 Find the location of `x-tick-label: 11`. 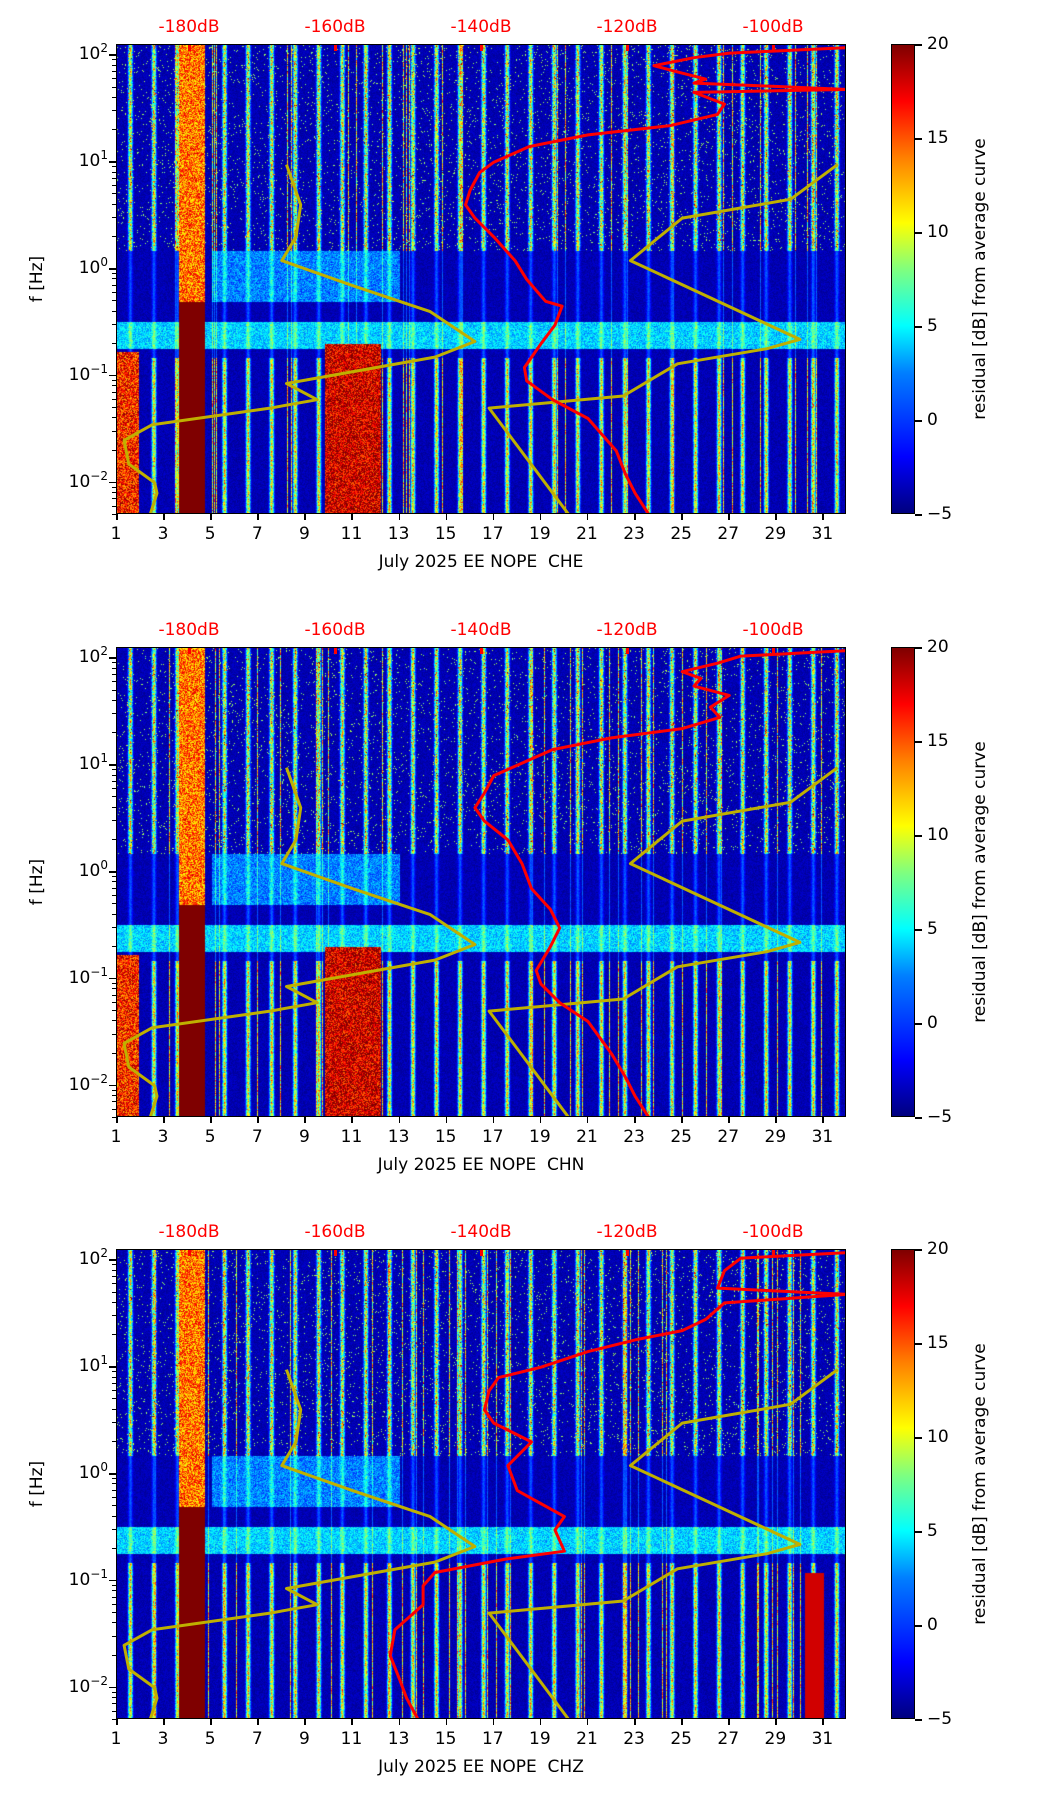

x-tick-label: 11 is located at coordinates (351, 534).